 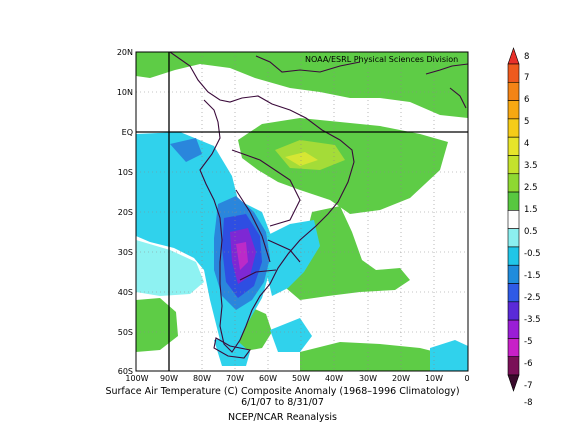 I want to click on lat-label: 30S, so click(x=125, y=252).